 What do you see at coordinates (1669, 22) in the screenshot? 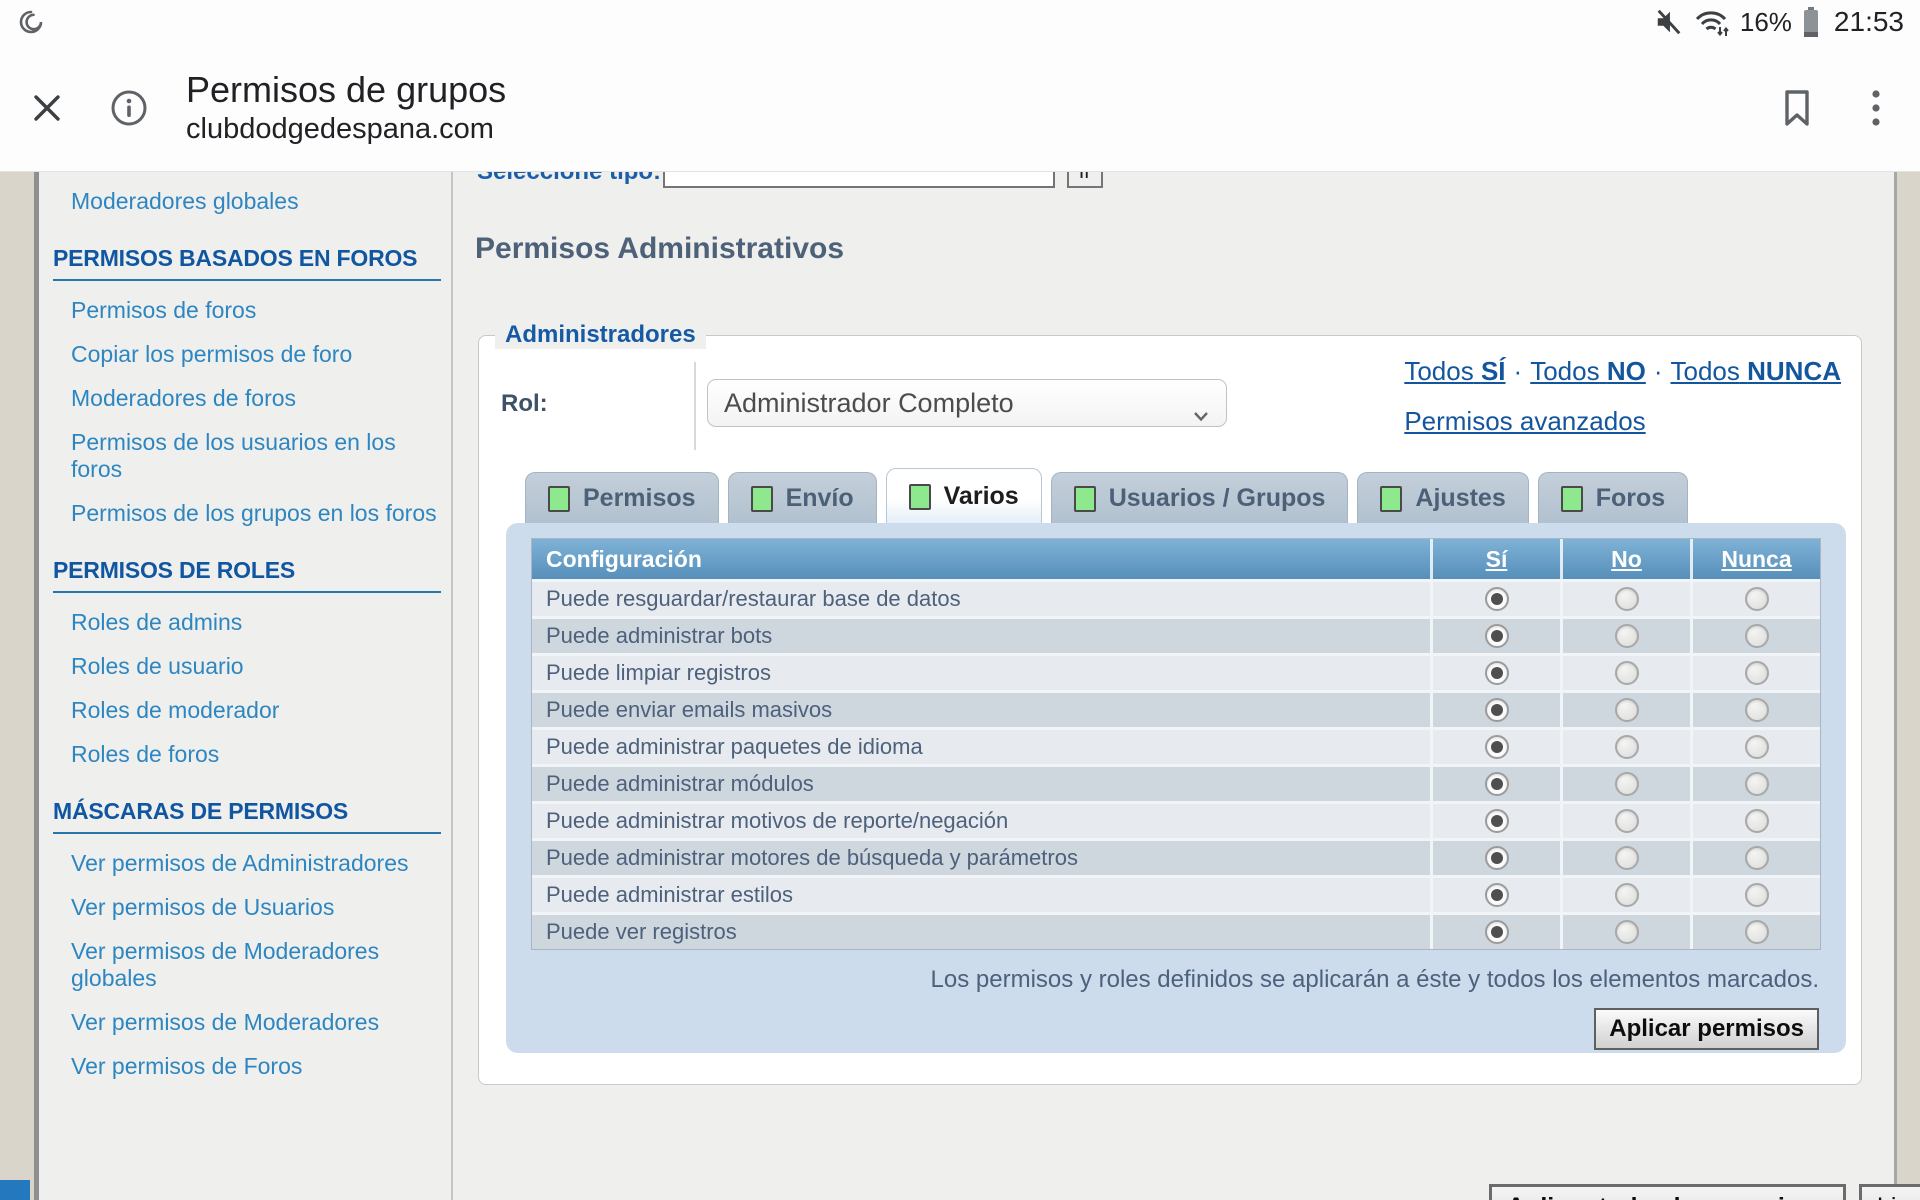
I see `mute-icon` at bounding box center [1669, 22].